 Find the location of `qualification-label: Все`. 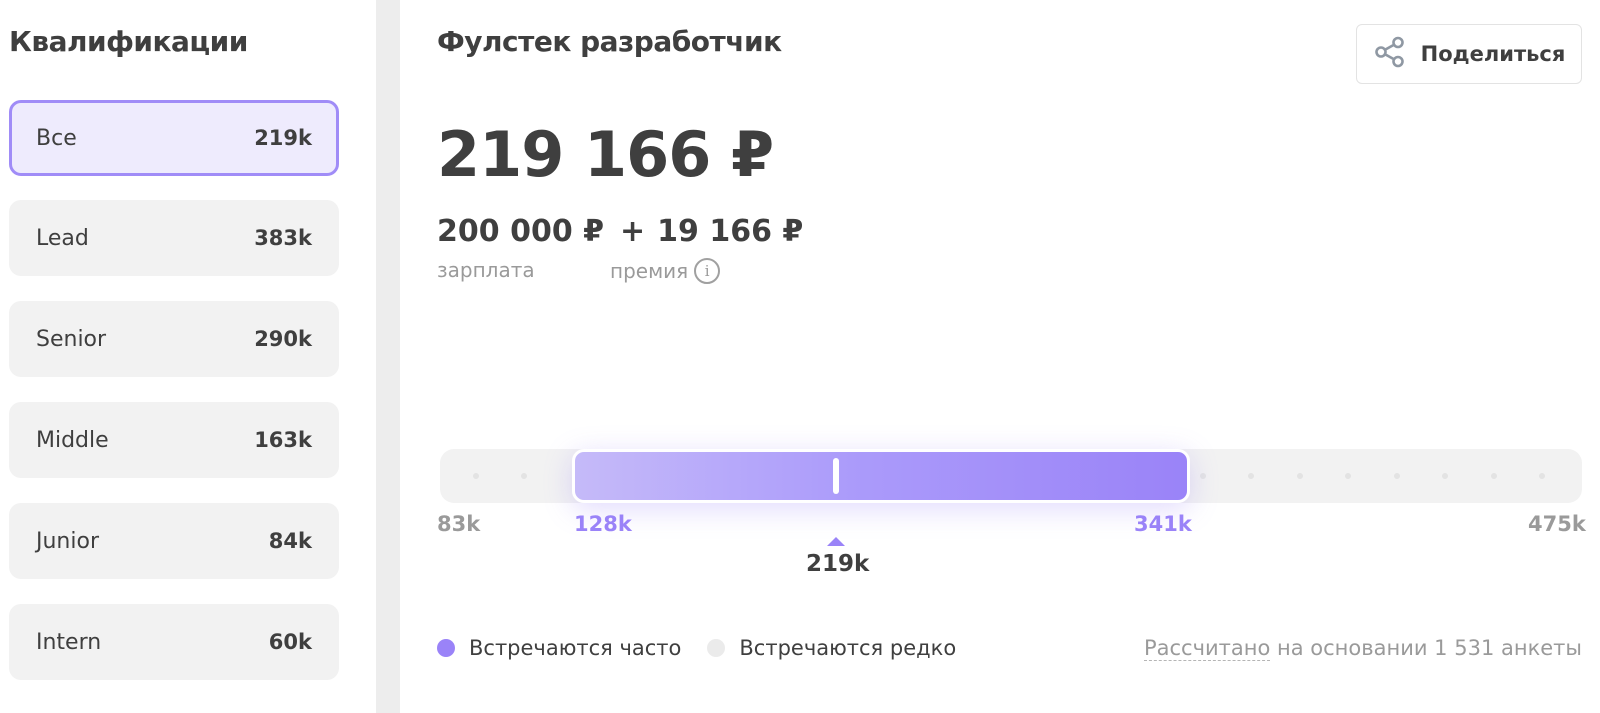

qualification-label: Все is located at coordinates (56, 138).